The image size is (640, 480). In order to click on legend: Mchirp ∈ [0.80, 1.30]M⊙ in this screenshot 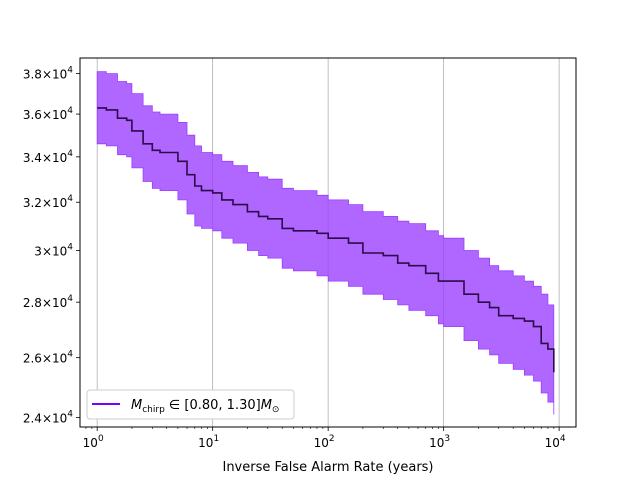, I will do `click(190, 404)`.